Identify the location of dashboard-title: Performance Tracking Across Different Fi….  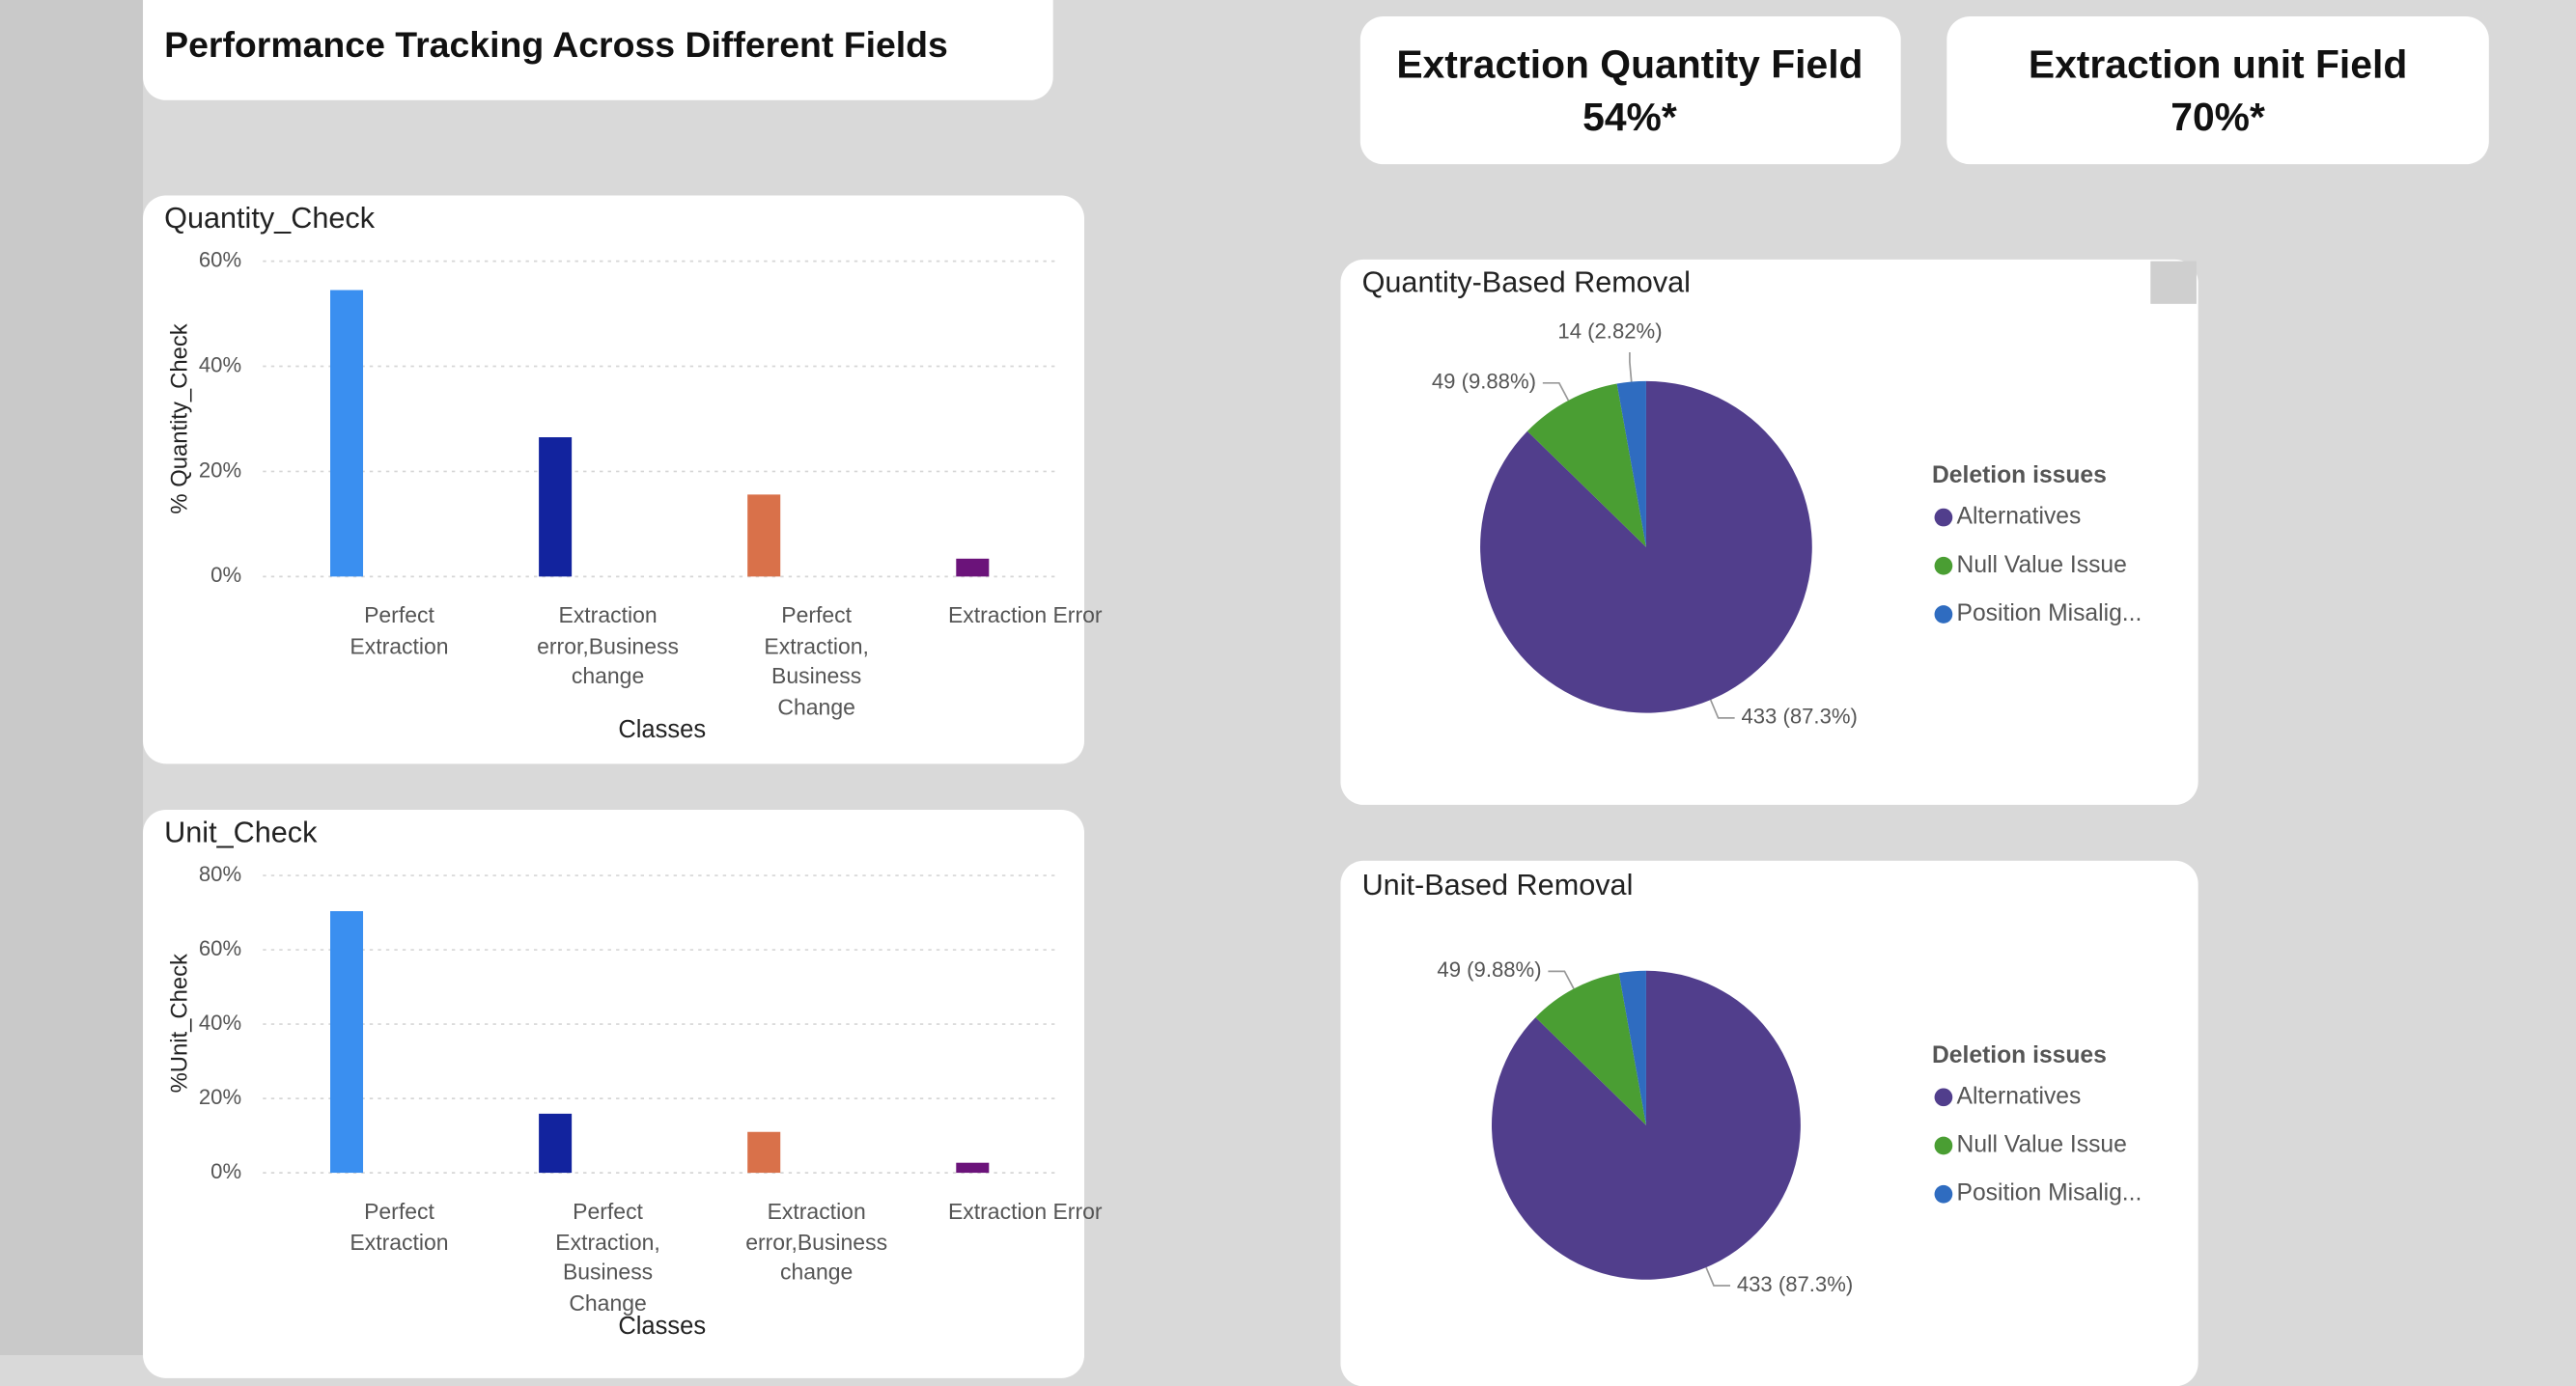
(556, 44).